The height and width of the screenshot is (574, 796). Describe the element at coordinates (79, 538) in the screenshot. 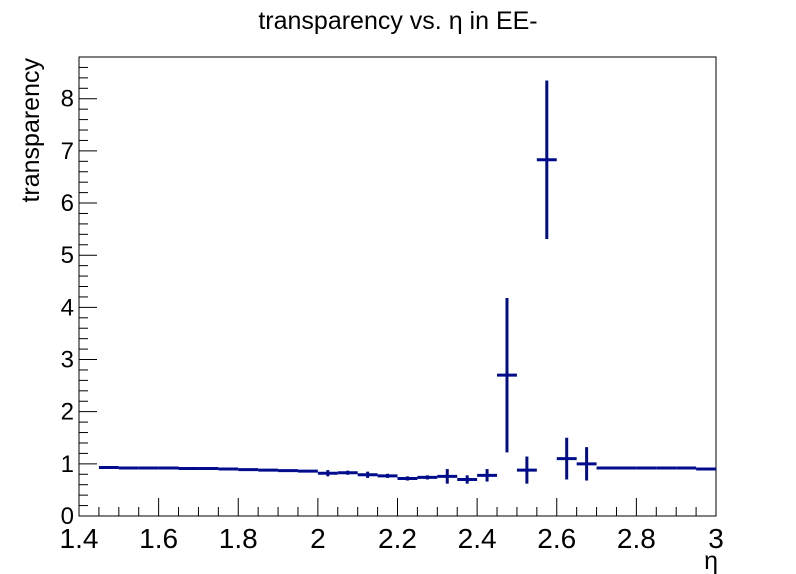

I see `x-tick-label: 1.4` at that location.